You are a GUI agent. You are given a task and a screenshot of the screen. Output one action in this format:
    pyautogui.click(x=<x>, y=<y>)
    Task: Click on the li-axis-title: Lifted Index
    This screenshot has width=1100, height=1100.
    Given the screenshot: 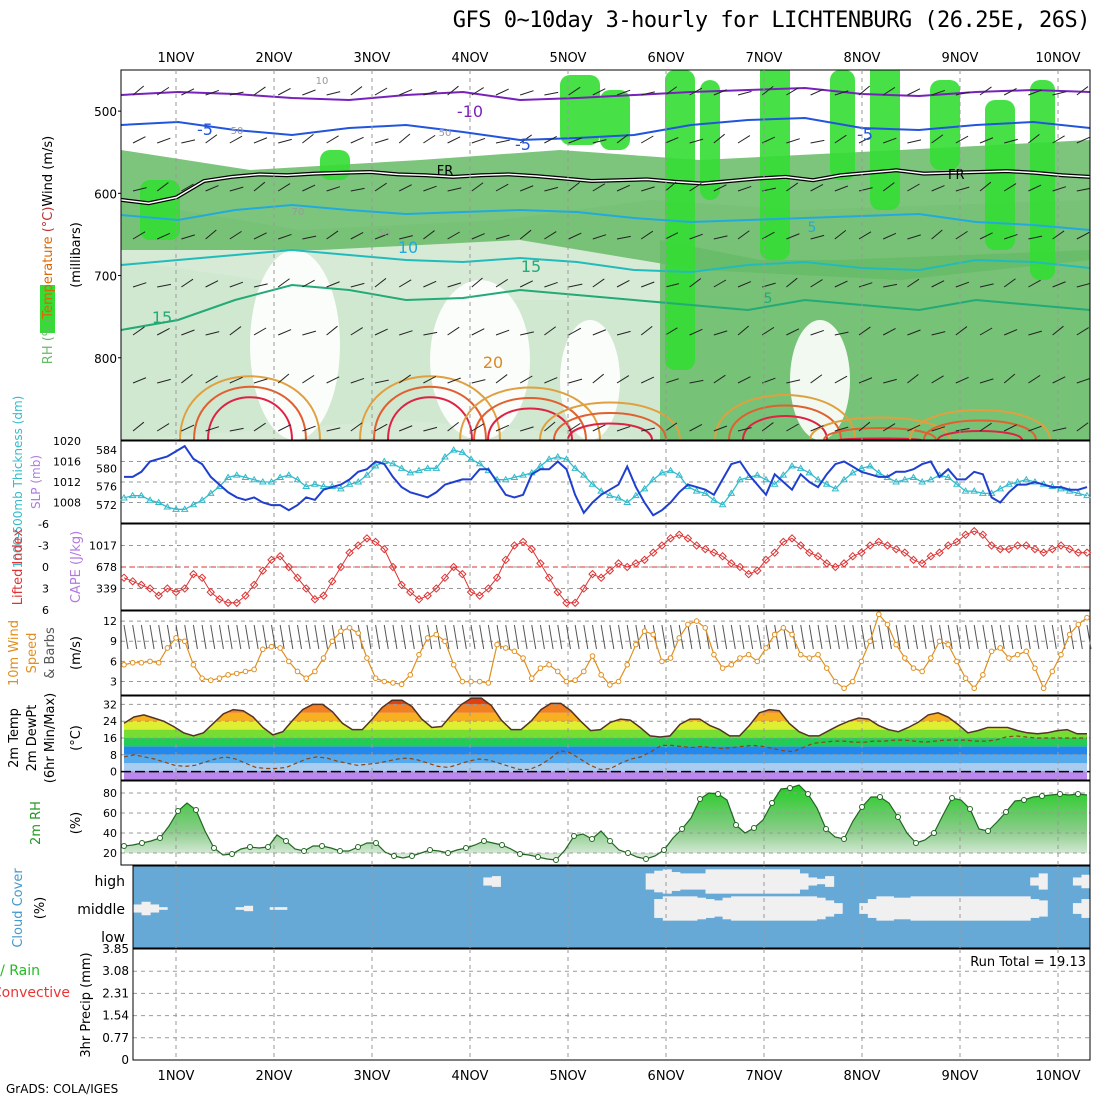 What is the action you would take?
    pyautogui.click(x=18, y=566)
    